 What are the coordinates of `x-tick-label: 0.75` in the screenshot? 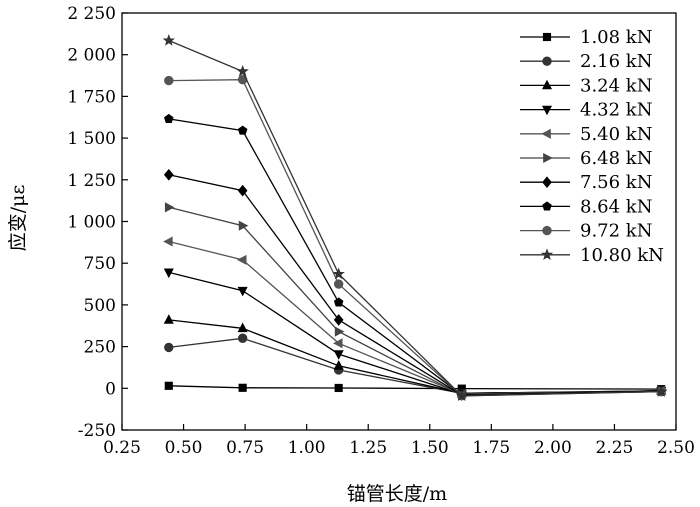 It's located at (245, 448).